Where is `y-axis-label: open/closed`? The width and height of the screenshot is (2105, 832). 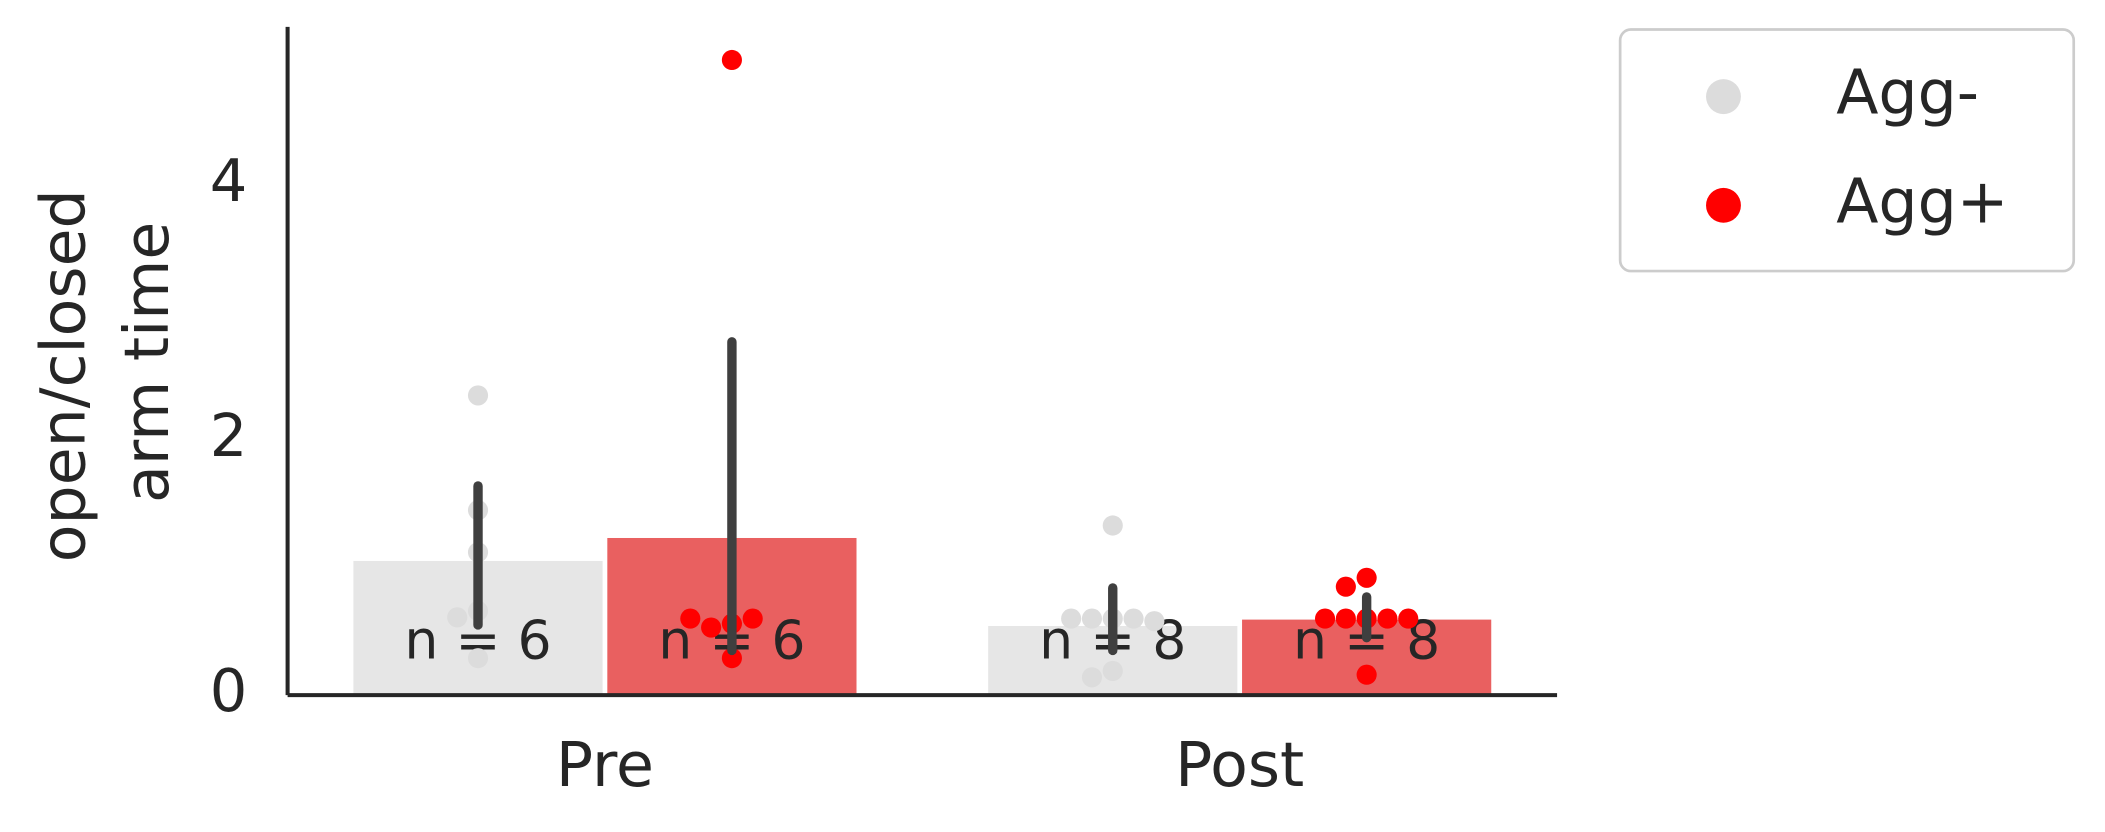 y-axis-label: open/closed is located at coordinates (64, 375).